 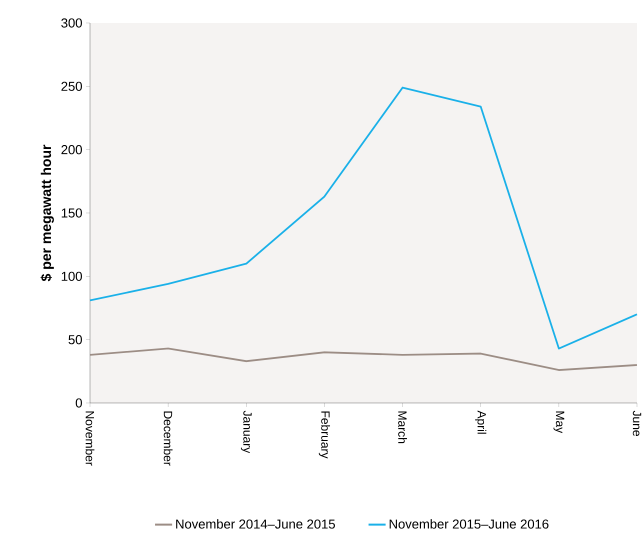 I want to click on x-tick-label: April, so click(x=480, y=422).